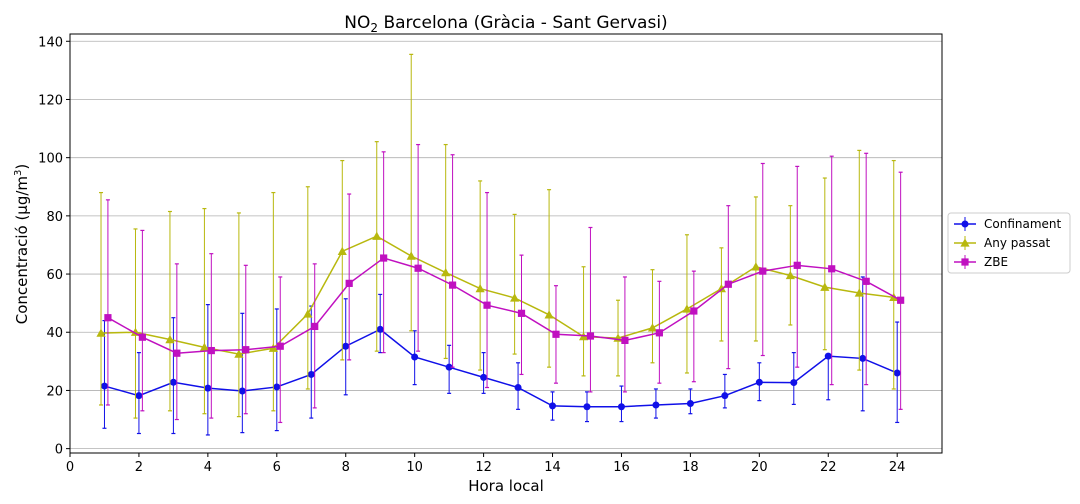  Describe the element at coordinates (277, 467) in the screenshot. I see `x-tick-label: 6` at that location.